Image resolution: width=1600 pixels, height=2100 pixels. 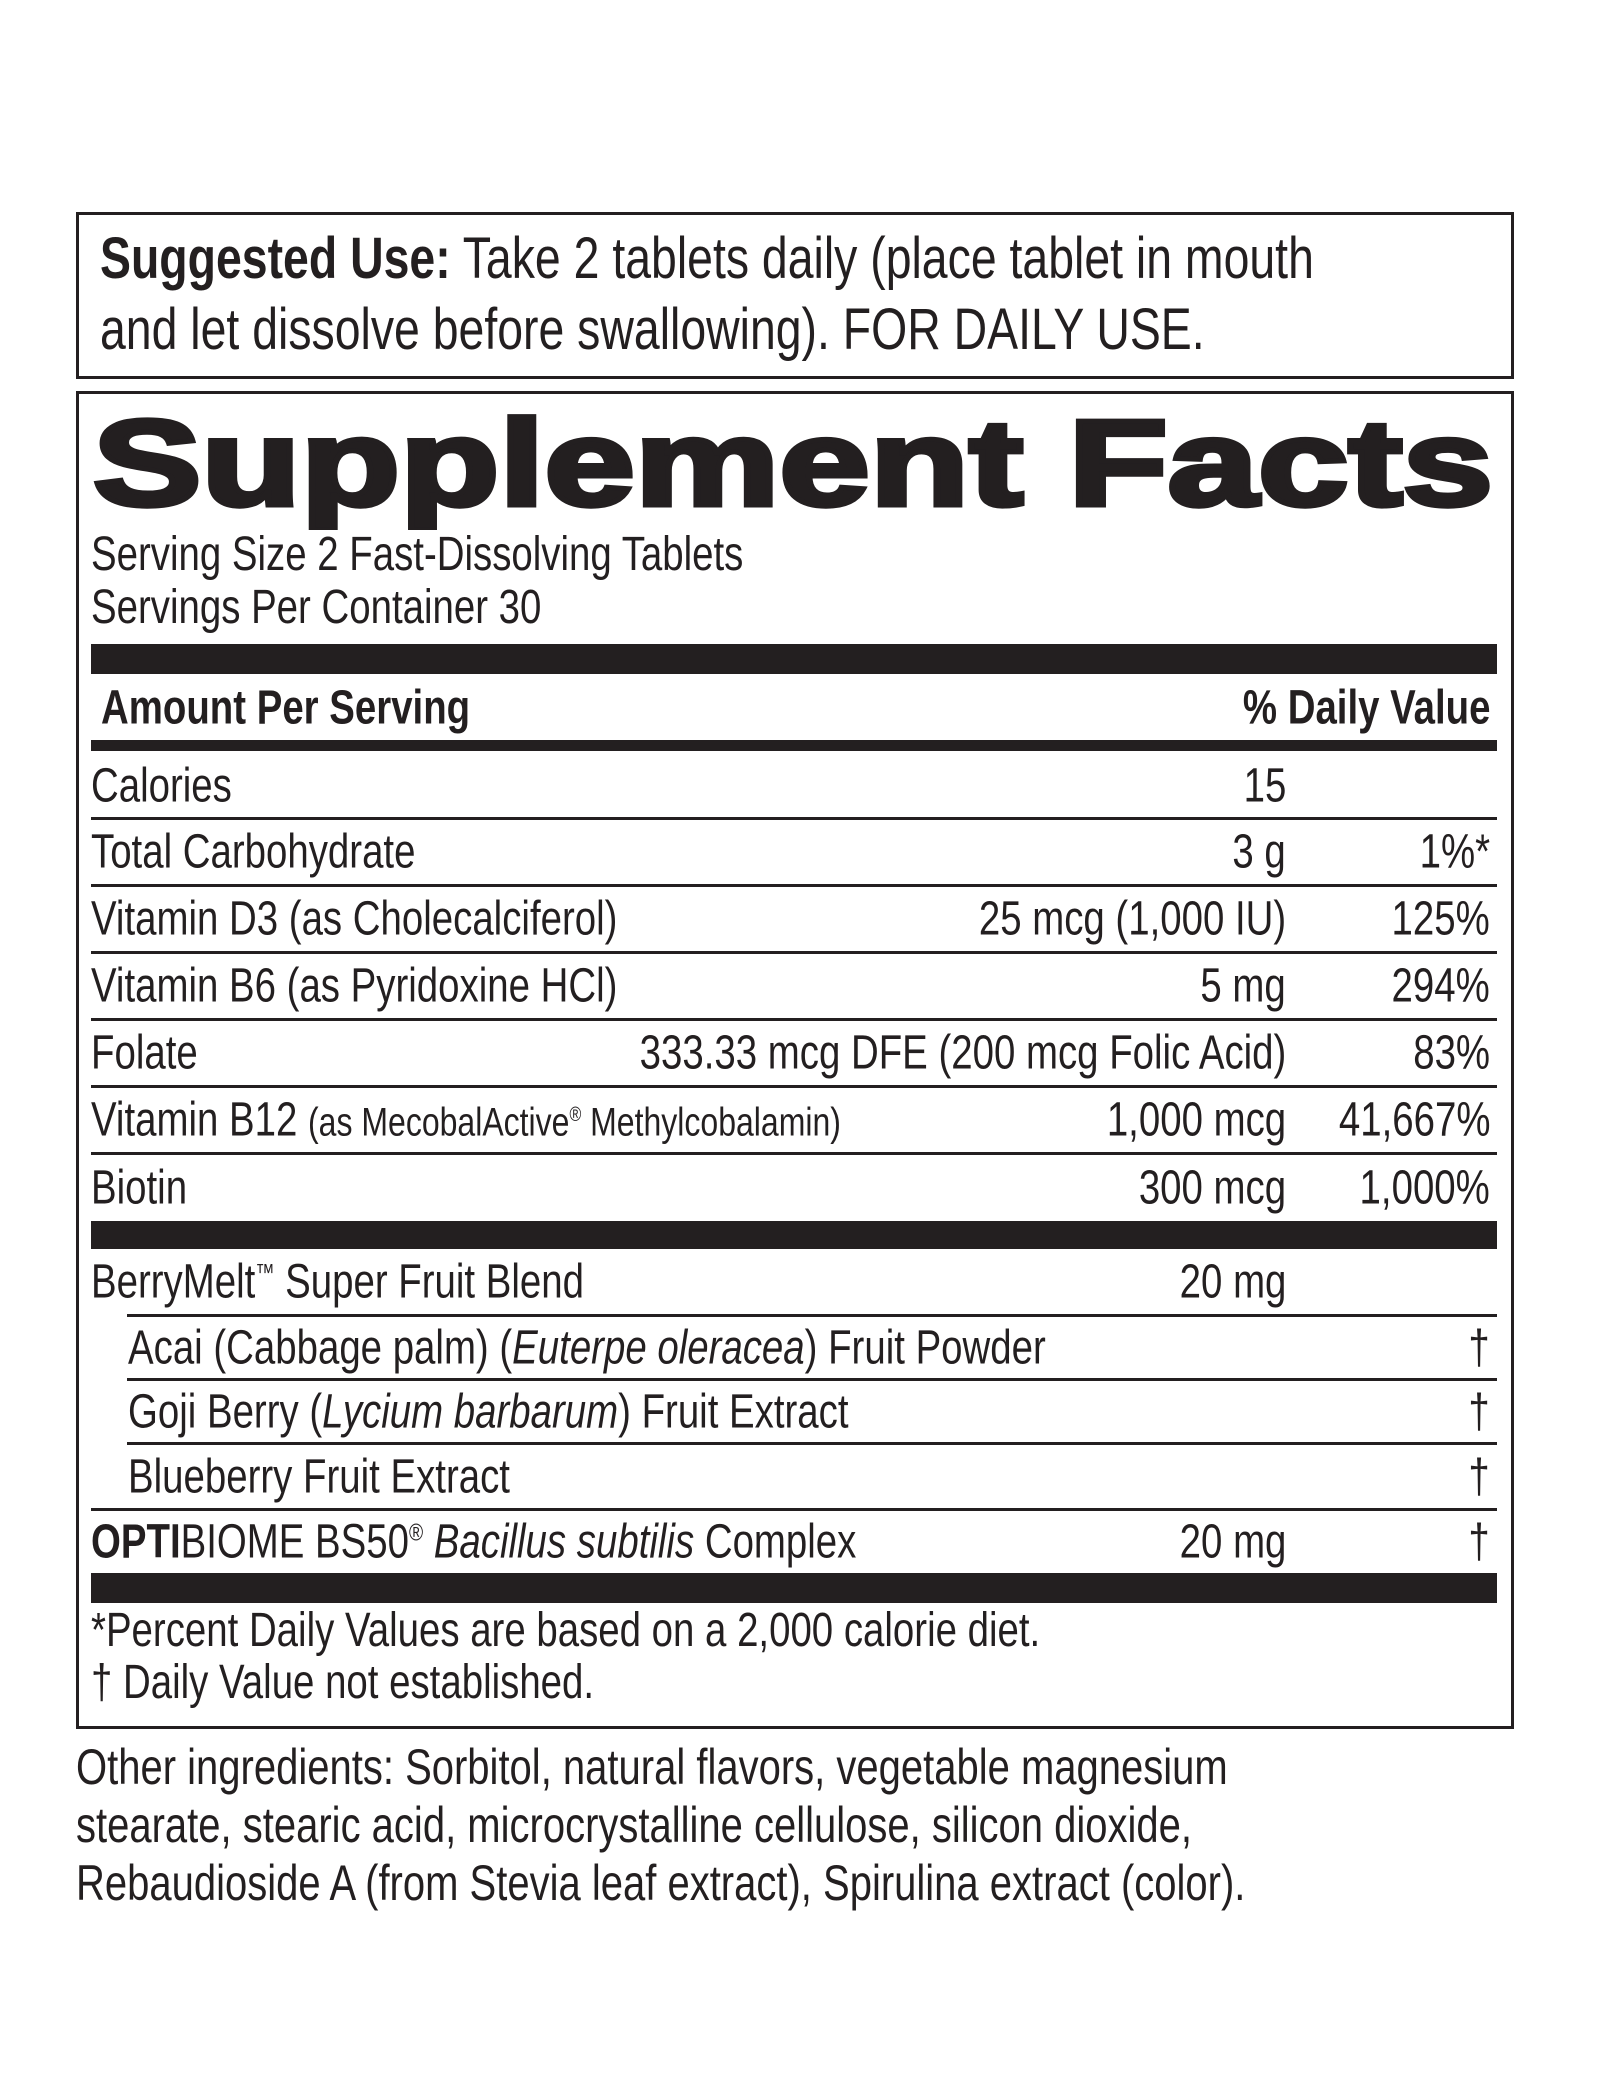 What do you see at coordinates (1212, 1188) in the screenshot?
I see `nutrient-amount: 300 mcg` at bounding box center [1212, 1188].